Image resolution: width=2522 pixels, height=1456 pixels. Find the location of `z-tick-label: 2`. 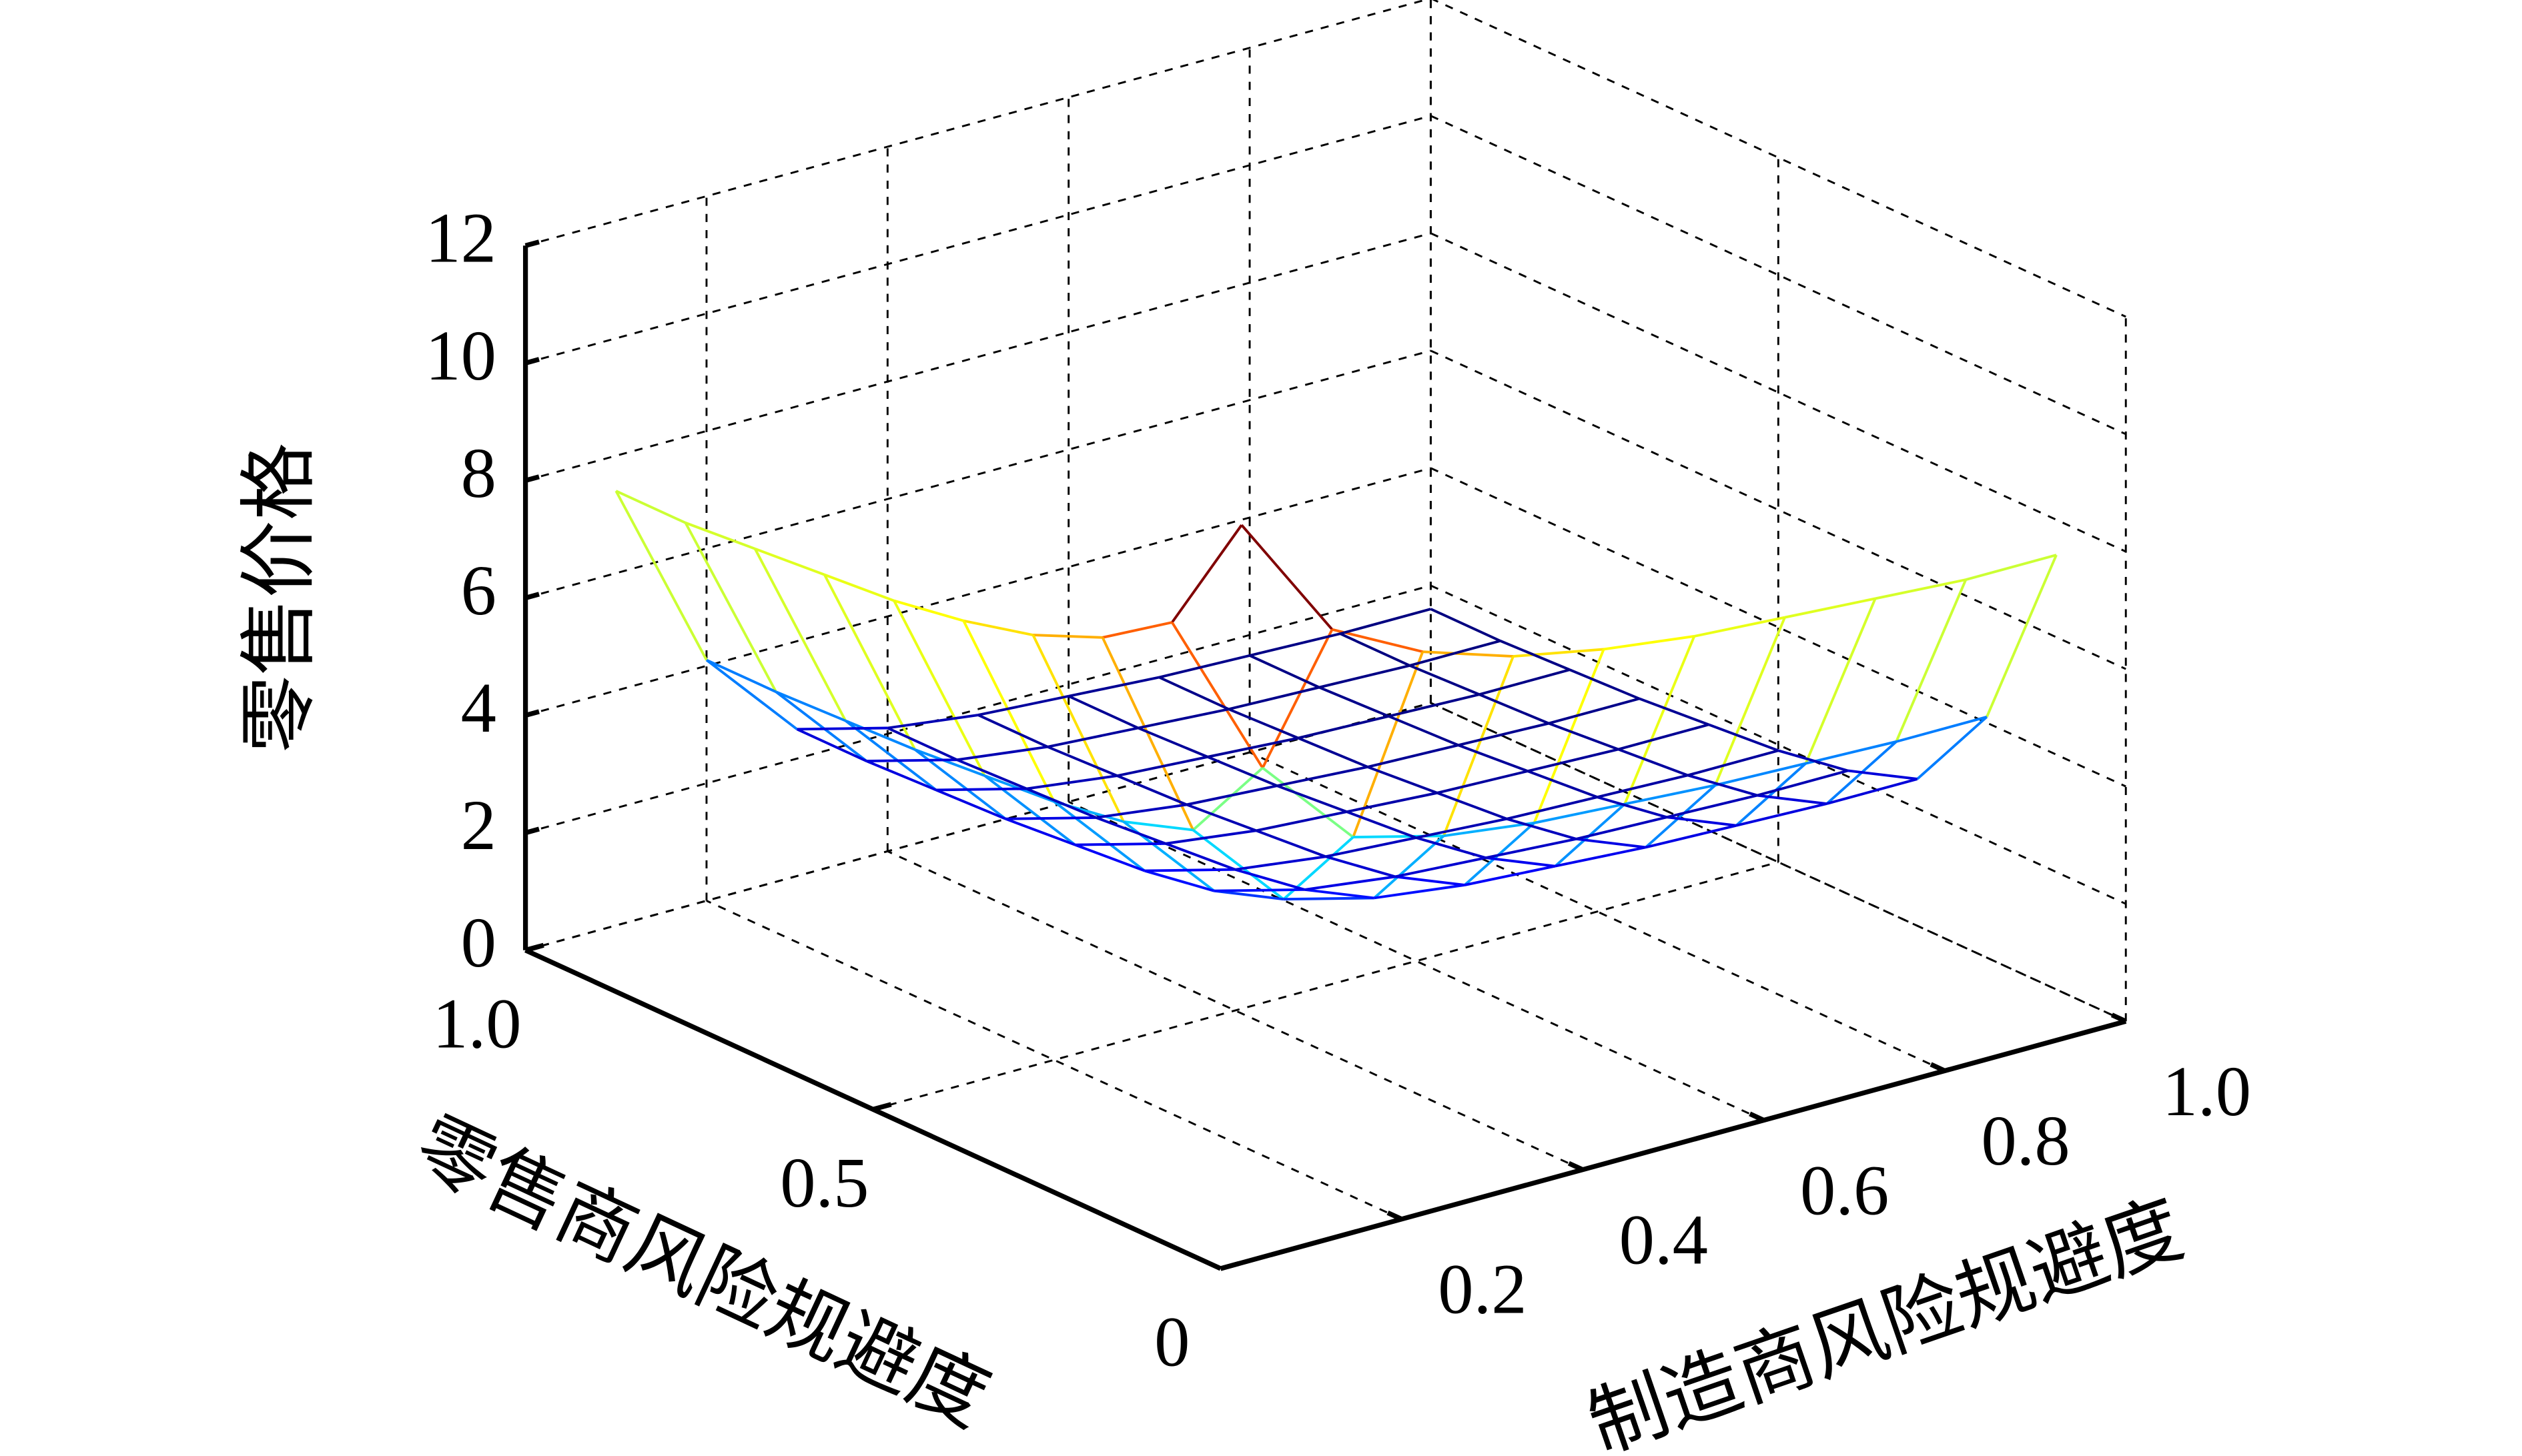

z-tick-label: 2 is located at coordinates (478, 826).